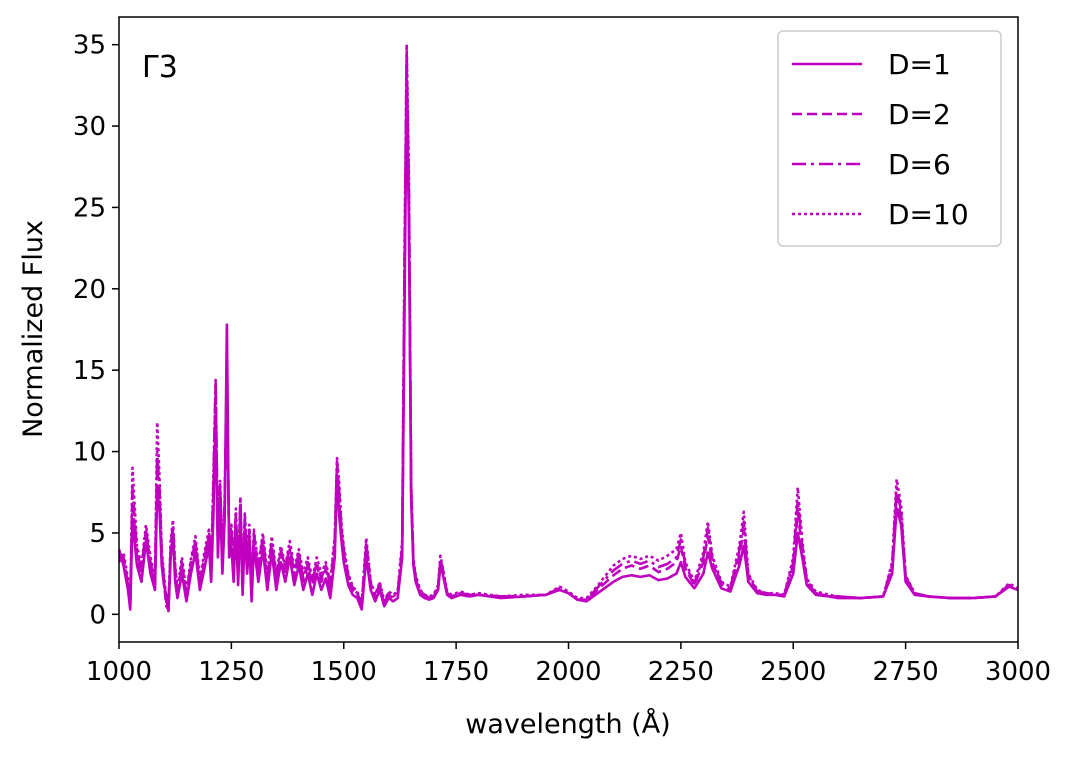 This screenshot has width=1079, height=759. I want to click on x-axis-label: wavelength (Å), so click(567, 724).